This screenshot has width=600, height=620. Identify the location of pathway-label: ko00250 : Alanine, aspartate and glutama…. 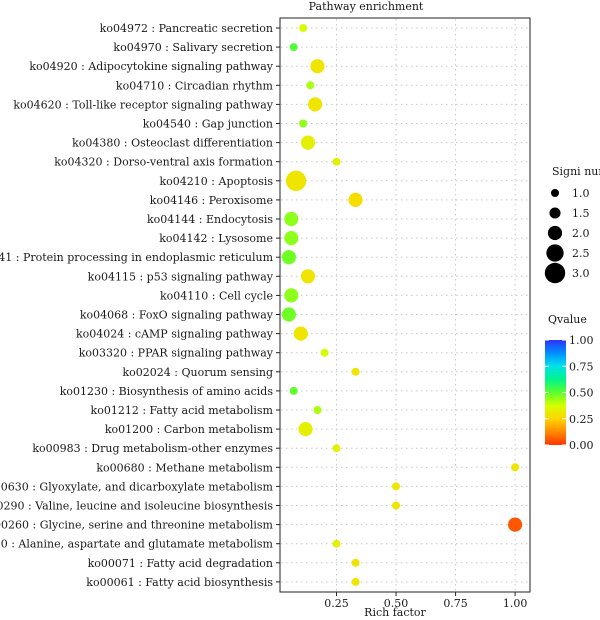
(137, 544).